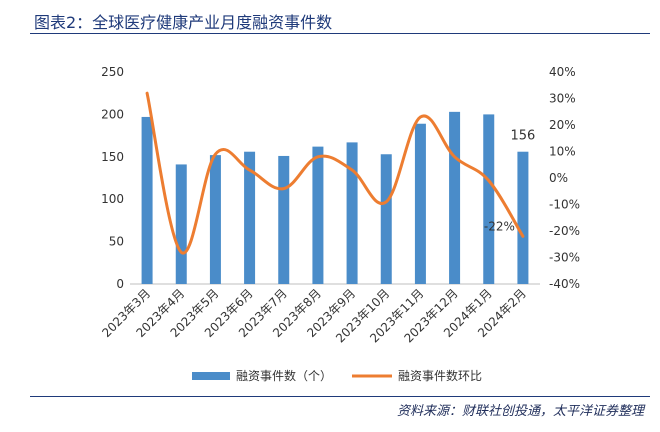 The image size is (660, 432). Describe the element at coordinates (112, 157) in the screenshot. I see `left-axis-tick-label: 150` at that location.